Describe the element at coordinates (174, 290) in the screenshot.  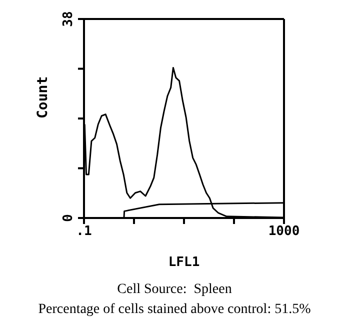
I see `text: Cell Source: Spleen` at that location.